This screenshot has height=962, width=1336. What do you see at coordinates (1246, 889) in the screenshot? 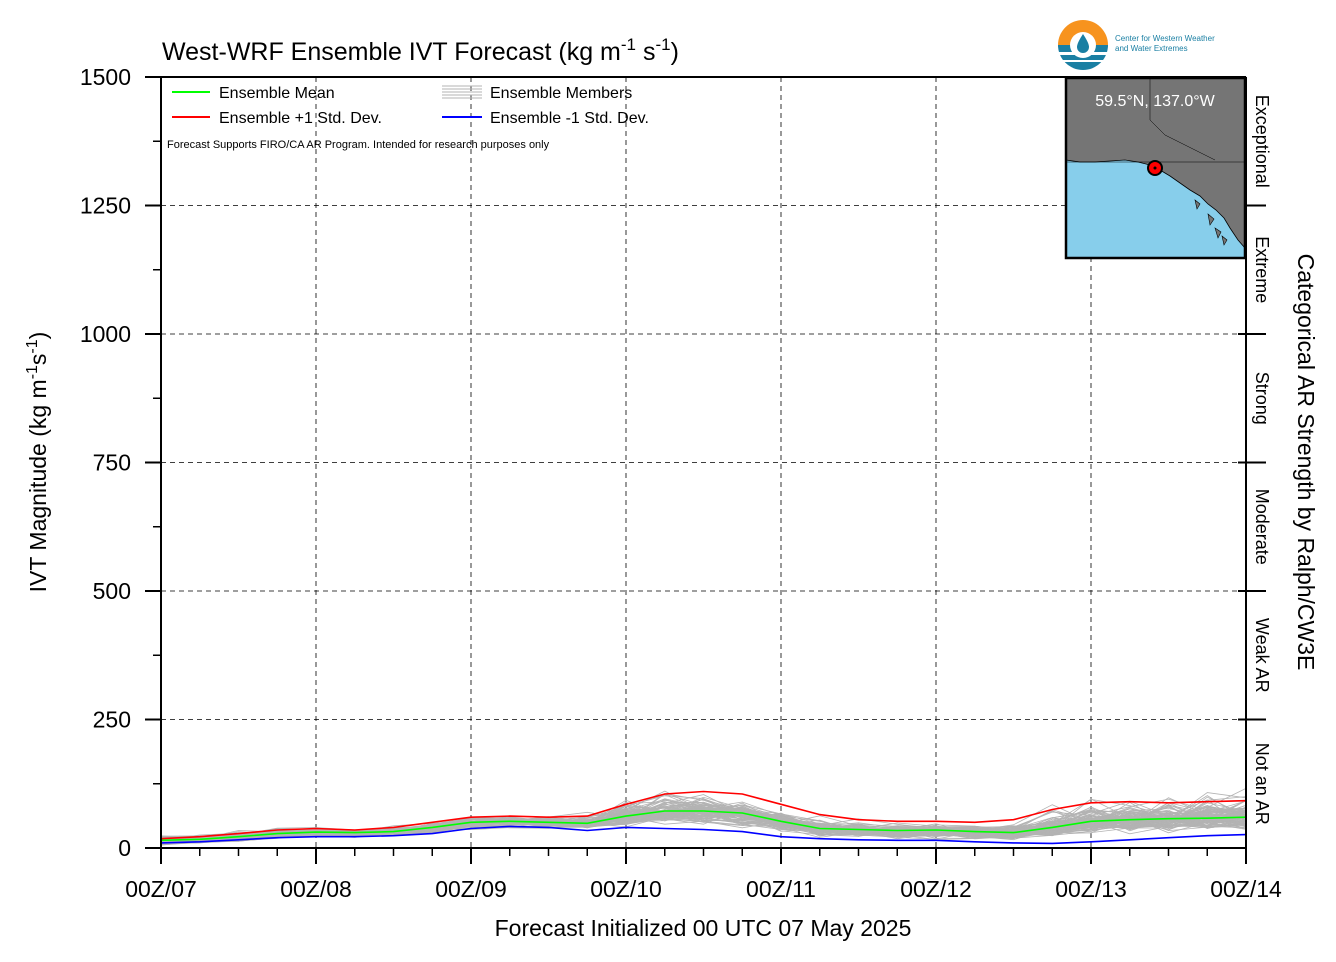
I see `x-tick-label: 00Z/14` at bounding box center [1246, 889].